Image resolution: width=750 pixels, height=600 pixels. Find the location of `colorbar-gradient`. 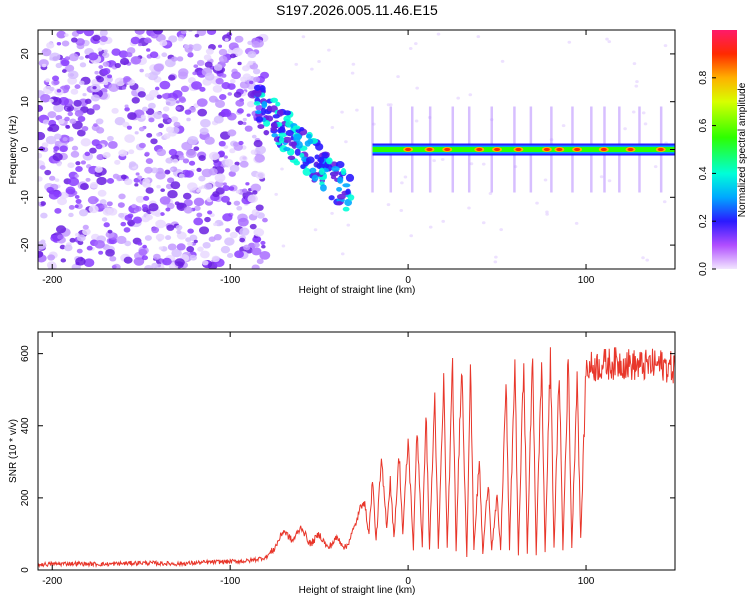

colorbar-gradient is located at coordinates (724, 149).